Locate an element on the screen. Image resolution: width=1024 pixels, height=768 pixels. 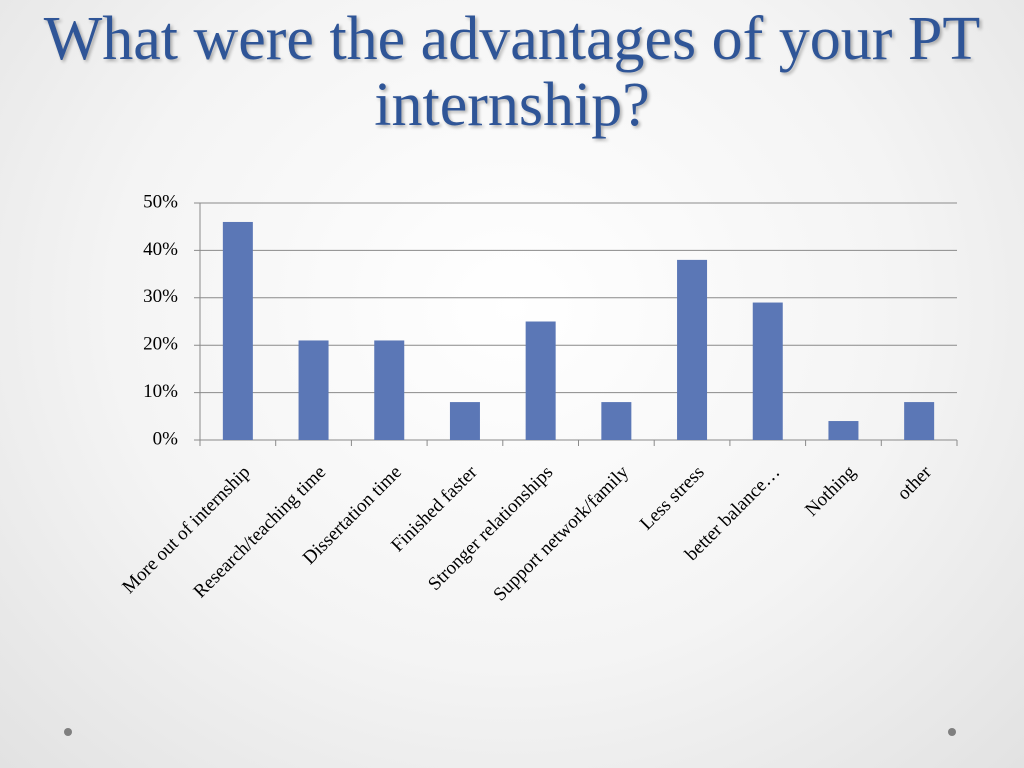
y-tick-label: 10% is located at coordinates (160, 391).